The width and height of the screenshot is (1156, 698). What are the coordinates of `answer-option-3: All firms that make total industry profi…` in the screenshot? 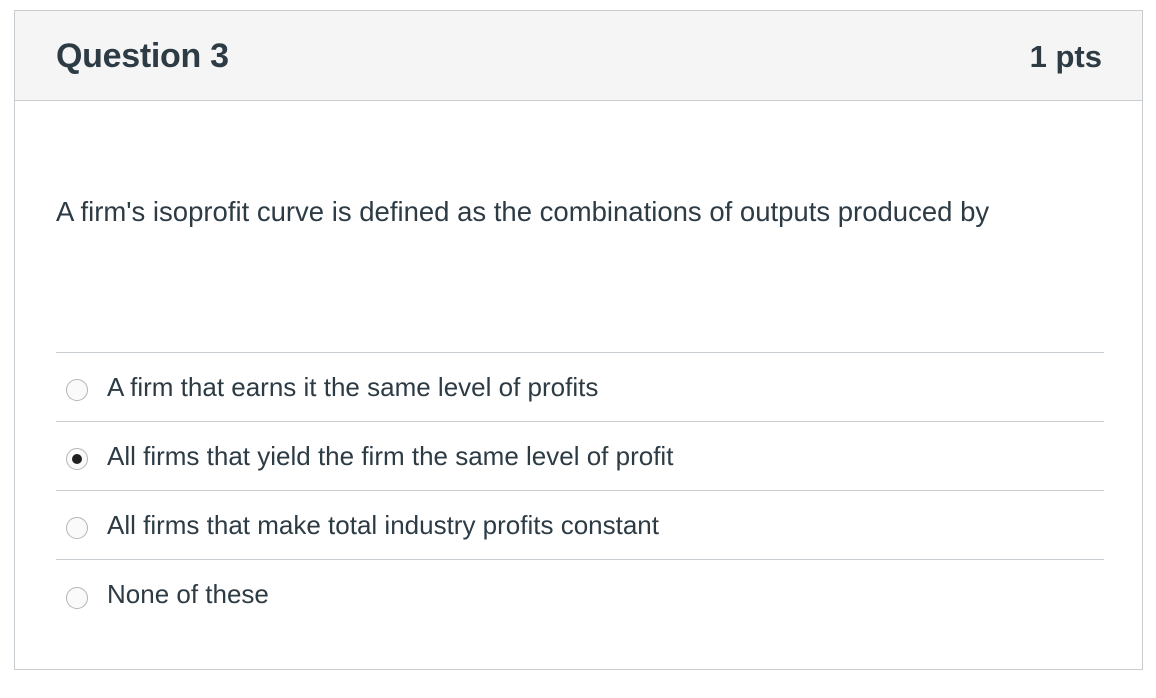 It's located at (580, 525).